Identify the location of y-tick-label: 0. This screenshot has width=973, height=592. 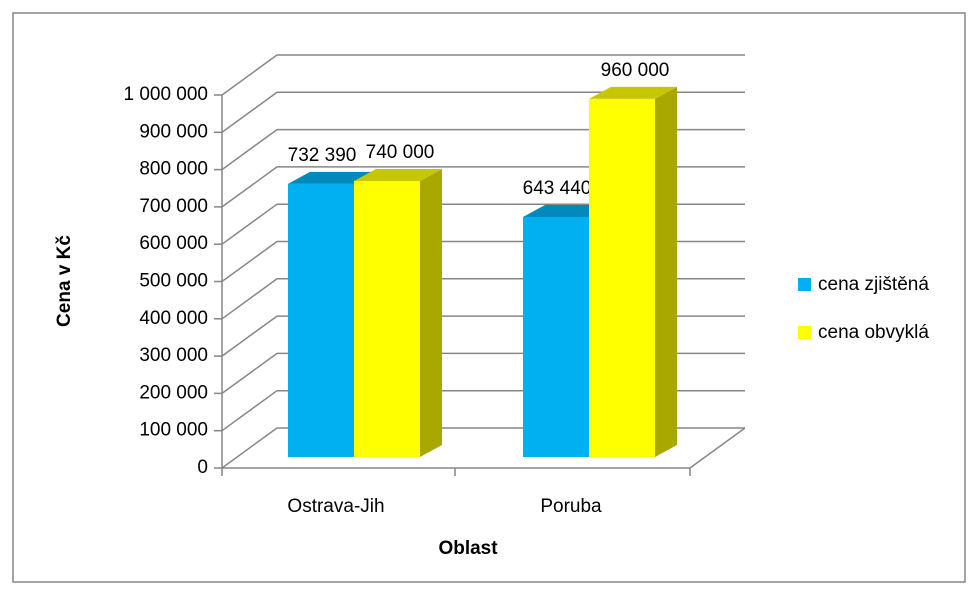
(202, 467).